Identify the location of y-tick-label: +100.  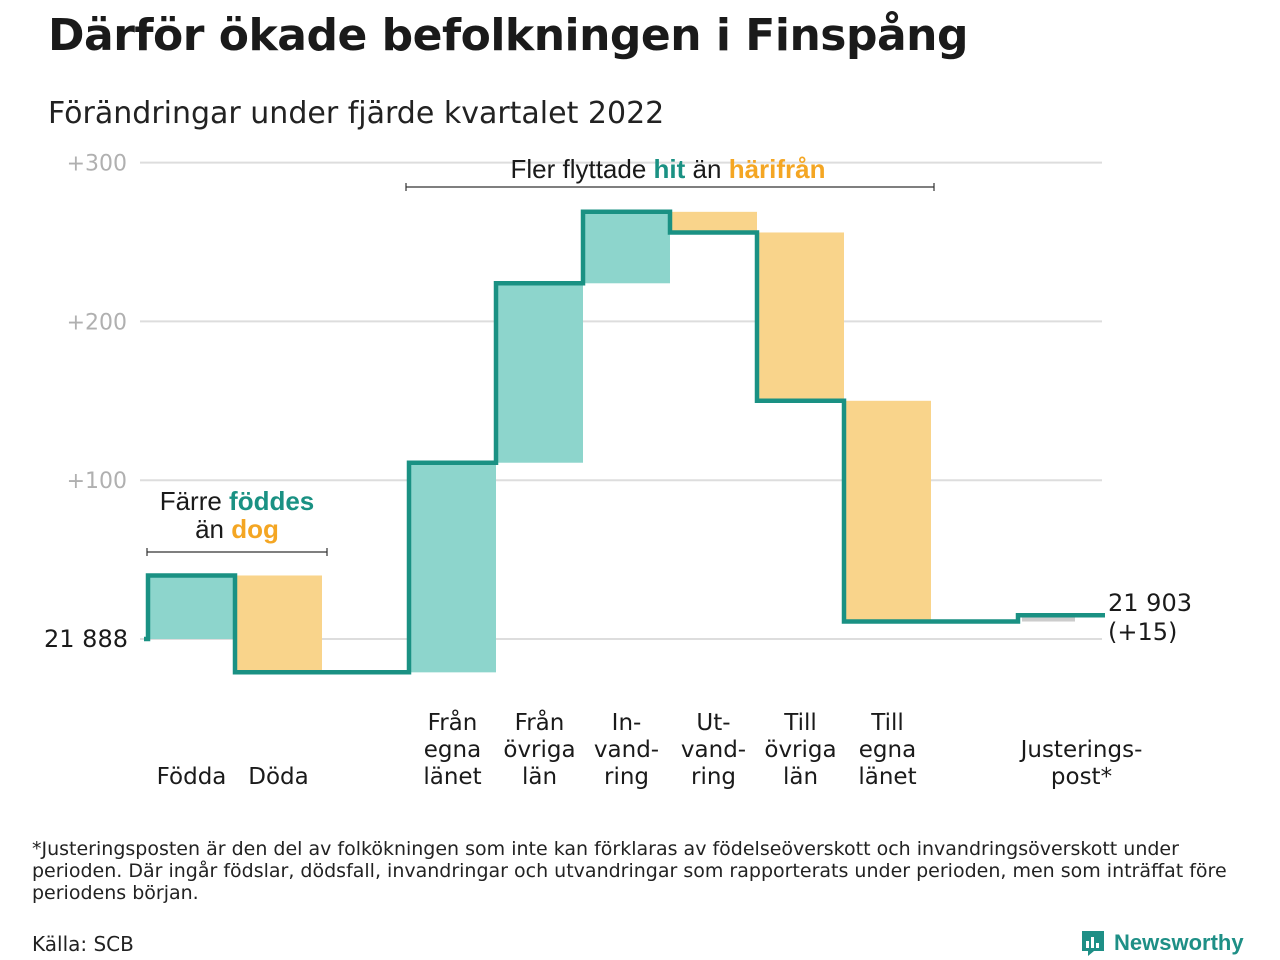
(97, 481).